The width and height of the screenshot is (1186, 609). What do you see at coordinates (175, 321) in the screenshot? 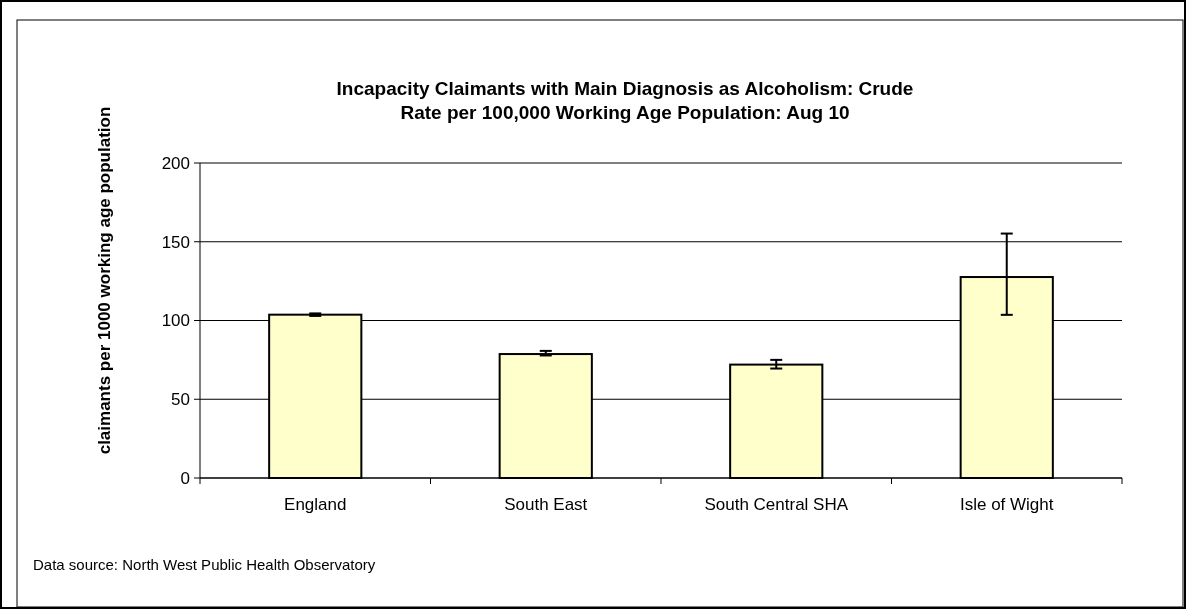
I see `y-tick-label: 100` at bounding box center [175, 321].